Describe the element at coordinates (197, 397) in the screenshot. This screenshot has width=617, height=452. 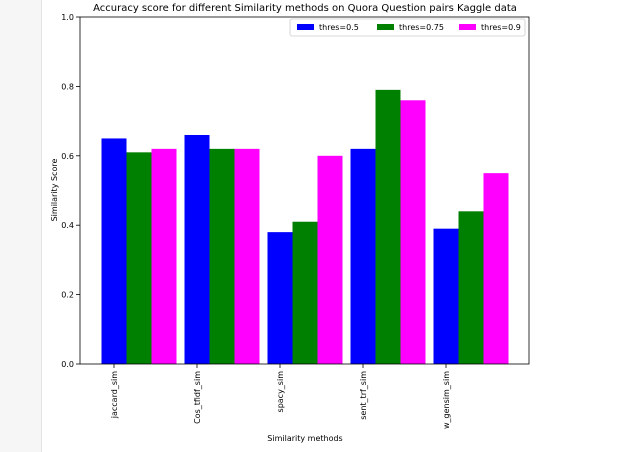
I see `x-tick-label: Cos_tfidf_sim` at that location.